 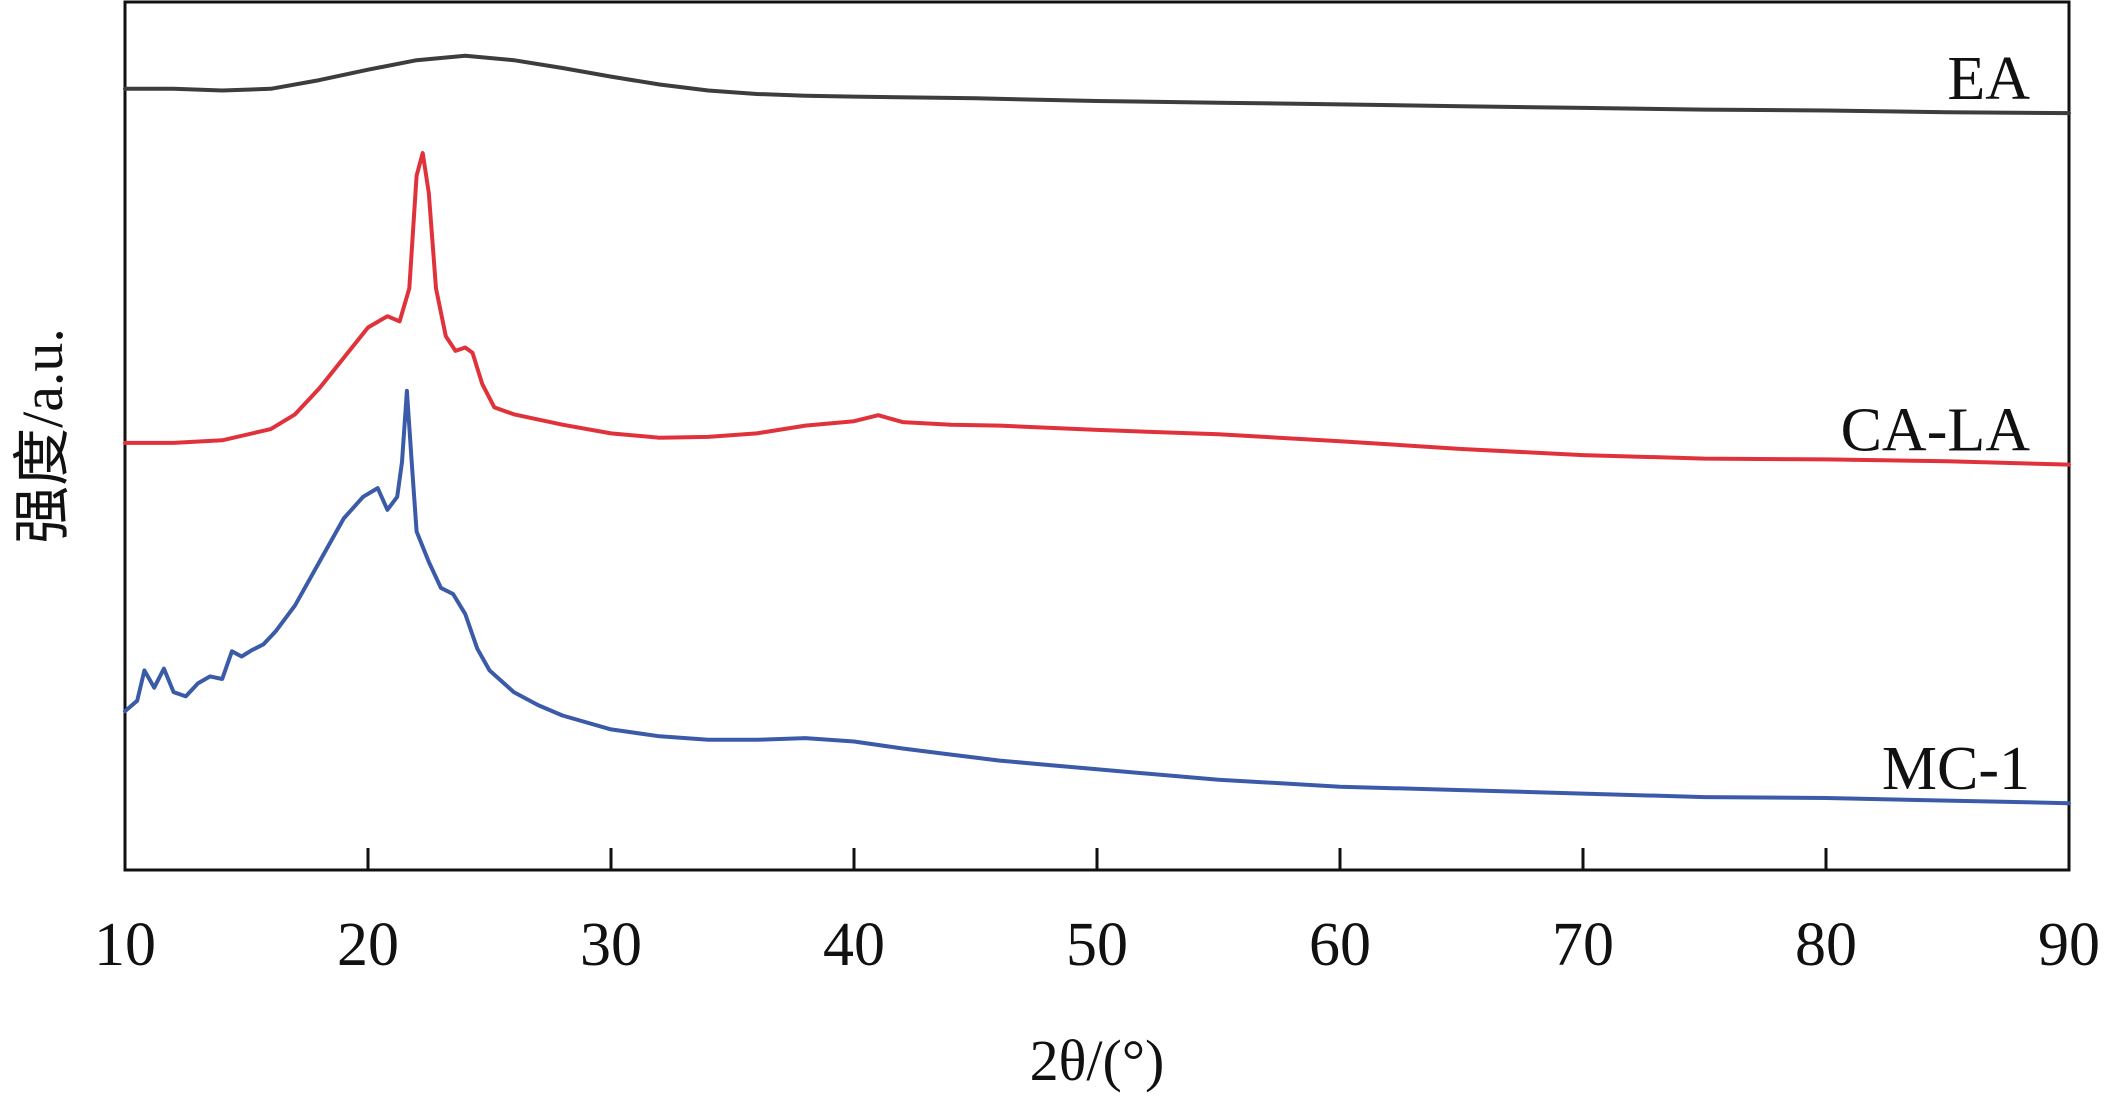 I want to click on x-tick-label: 20, so click(x=368, y=945).